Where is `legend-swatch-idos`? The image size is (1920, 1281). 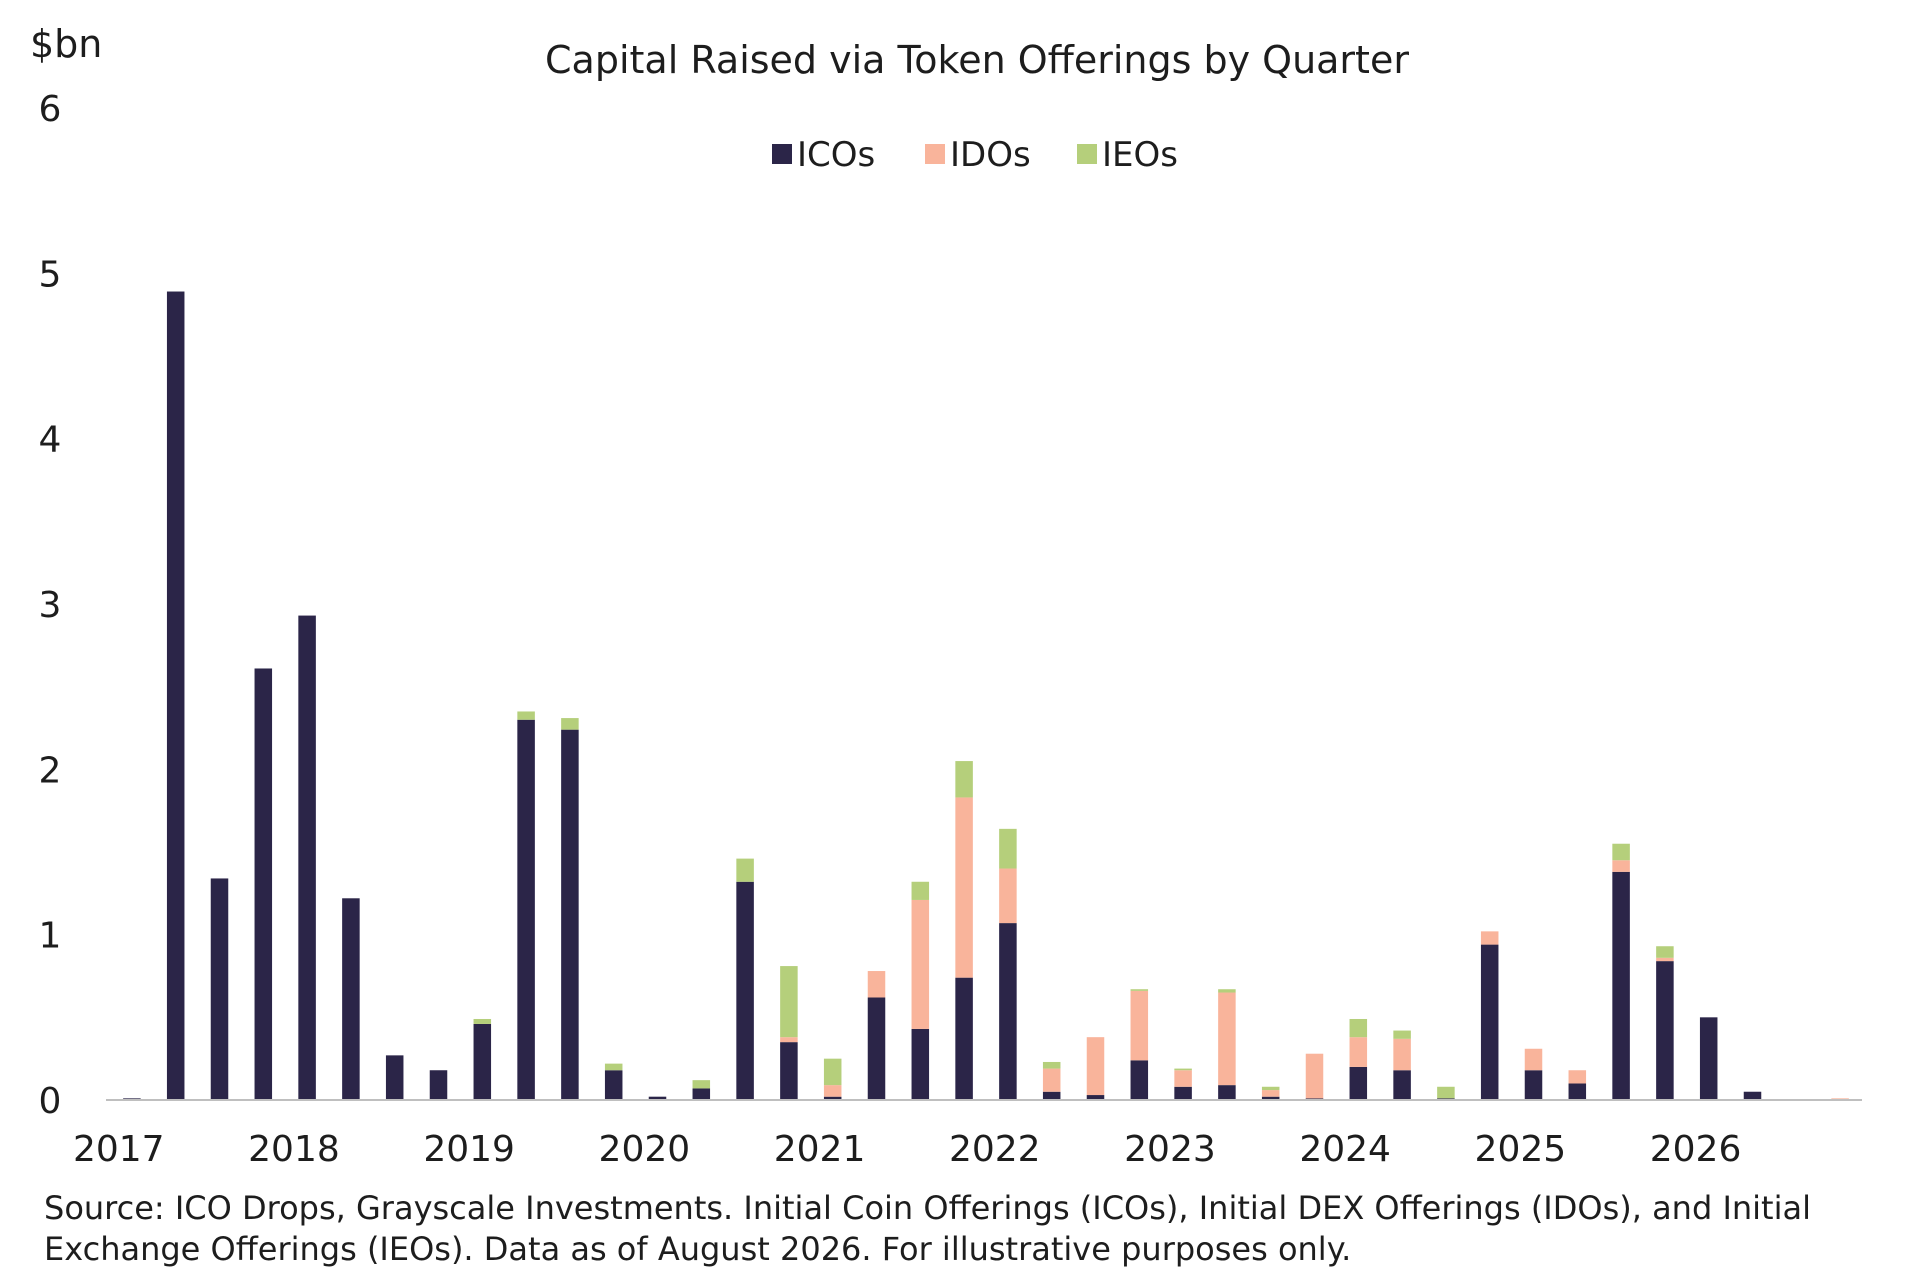
legend-swatch-idos is located at coordinates (935, 154).